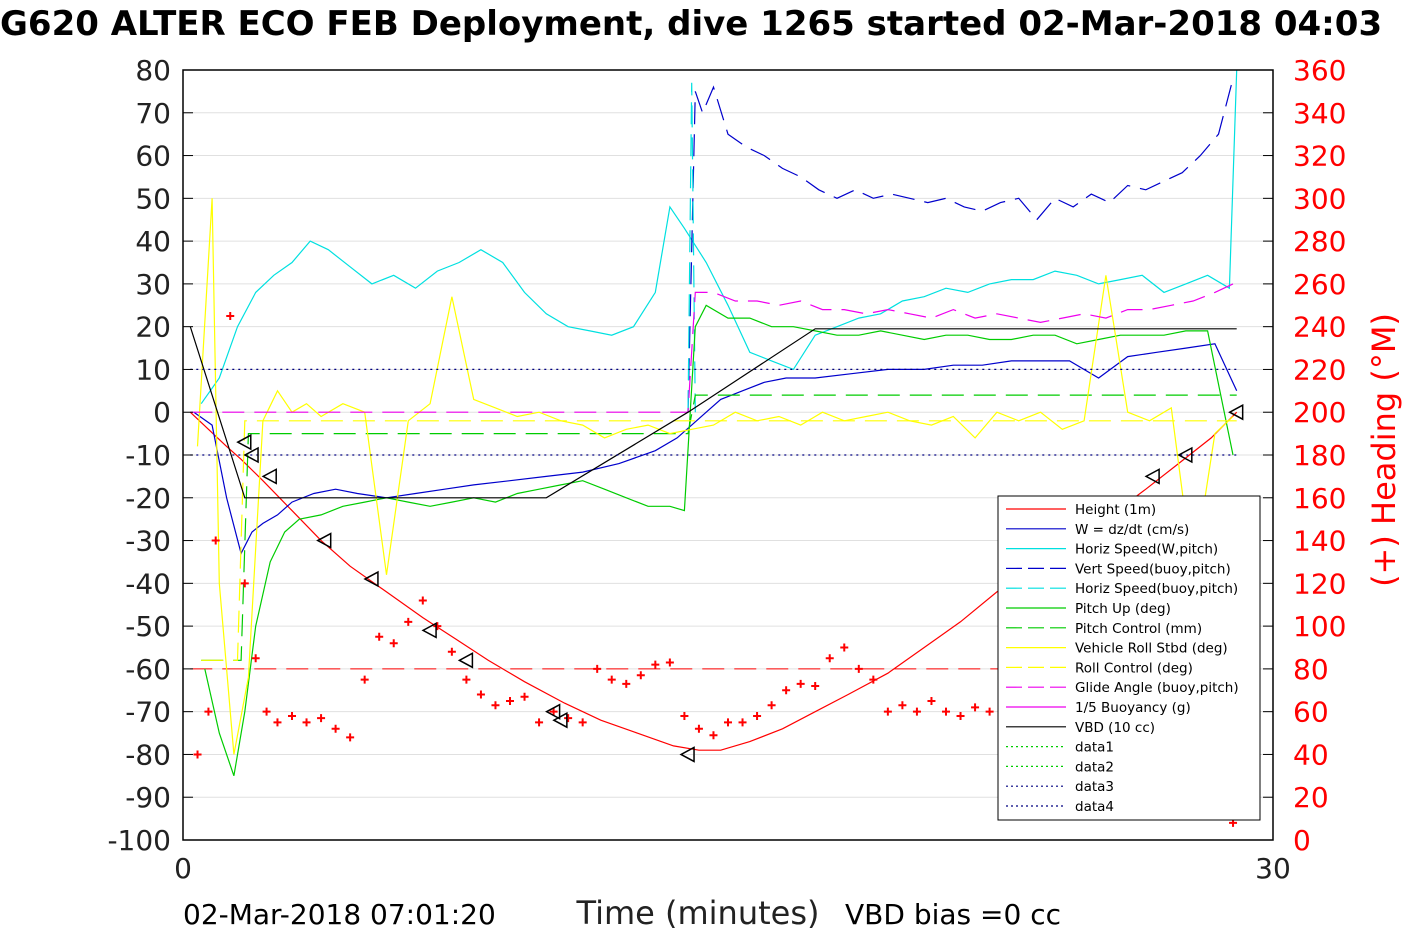  What do you see at coordinates (1311, 797) in the screenshot?
I see `y2-tick-label: 20` at bounding box center [1311, 797].